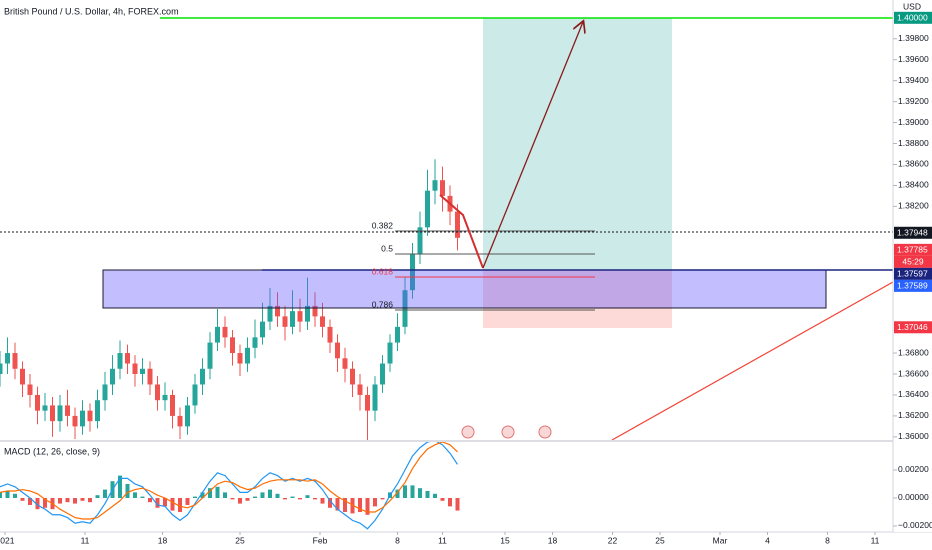 The width and height of the screenshot is (932, 550). I want to click on x-tick-label: 25, so click(240, 540).